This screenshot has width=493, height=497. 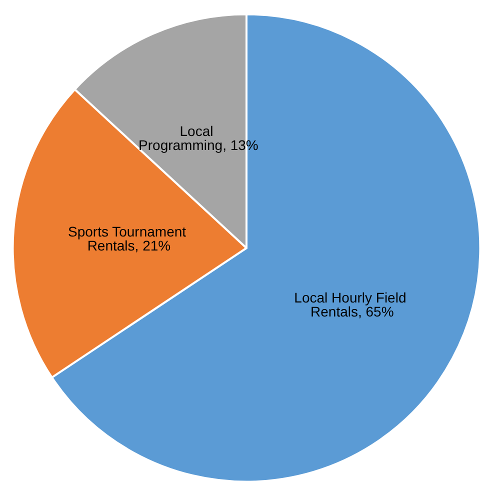 What do you see at coordinates (352, 305) in the screenshot?
I see `slice-label: Local Hourly Field Rentals, 65%` at bounding box center [352, 305].